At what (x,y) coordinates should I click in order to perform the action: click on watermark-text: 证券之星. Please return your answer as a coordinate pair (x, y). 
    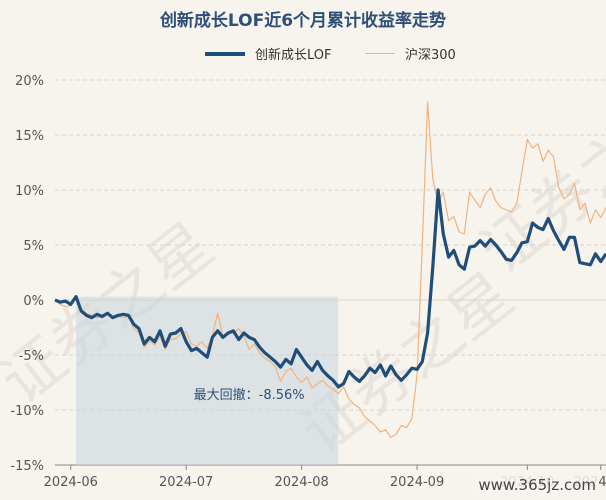
    Looking at the image, I should click on (536, 183).